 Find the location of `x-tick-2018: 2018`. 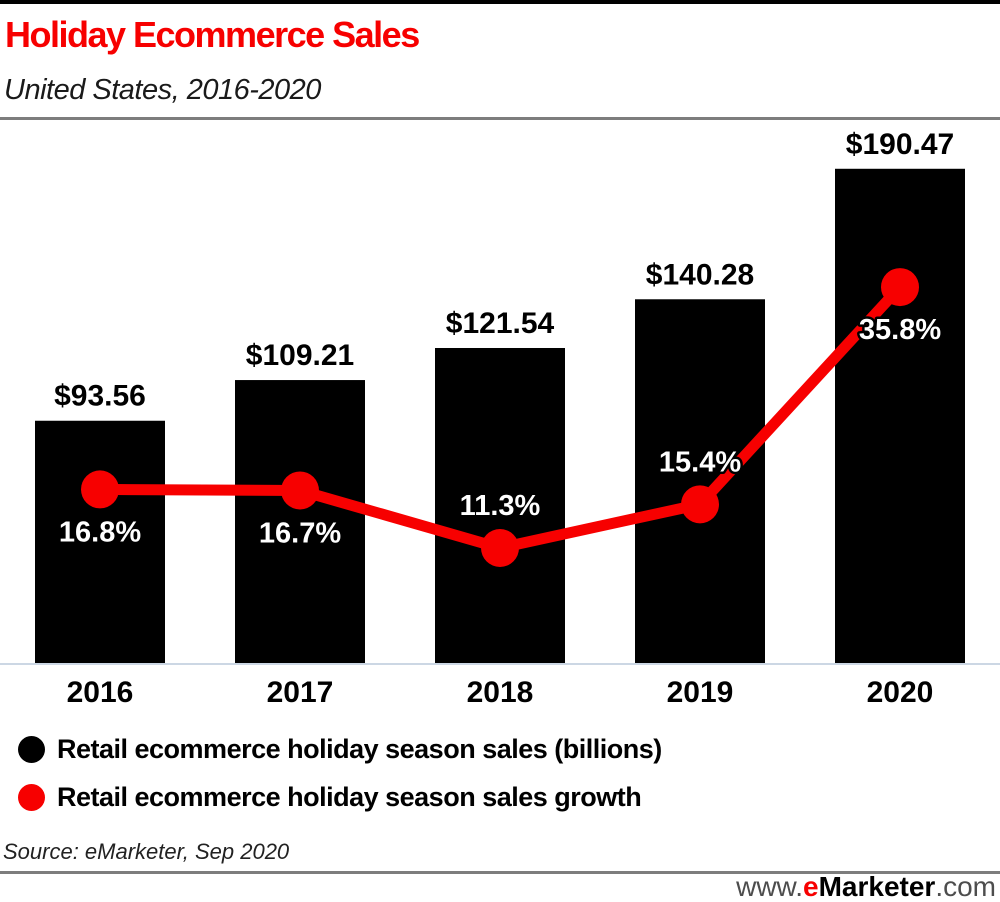

x-tick-2018: 2018 is located at coordinates (500, 692).